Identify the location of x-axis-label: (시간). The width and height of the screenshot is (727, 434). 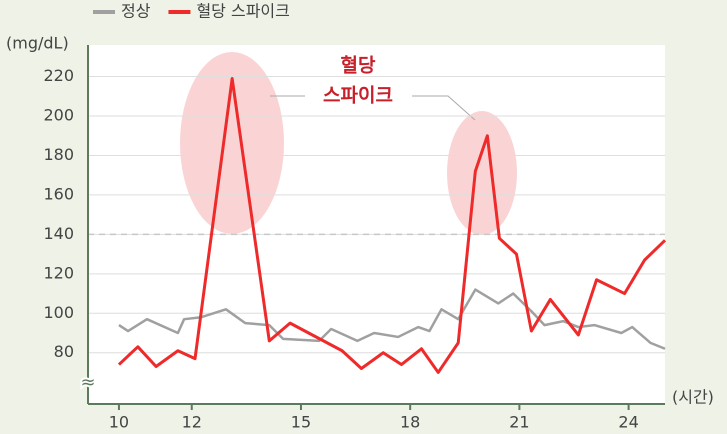
(693, 397).